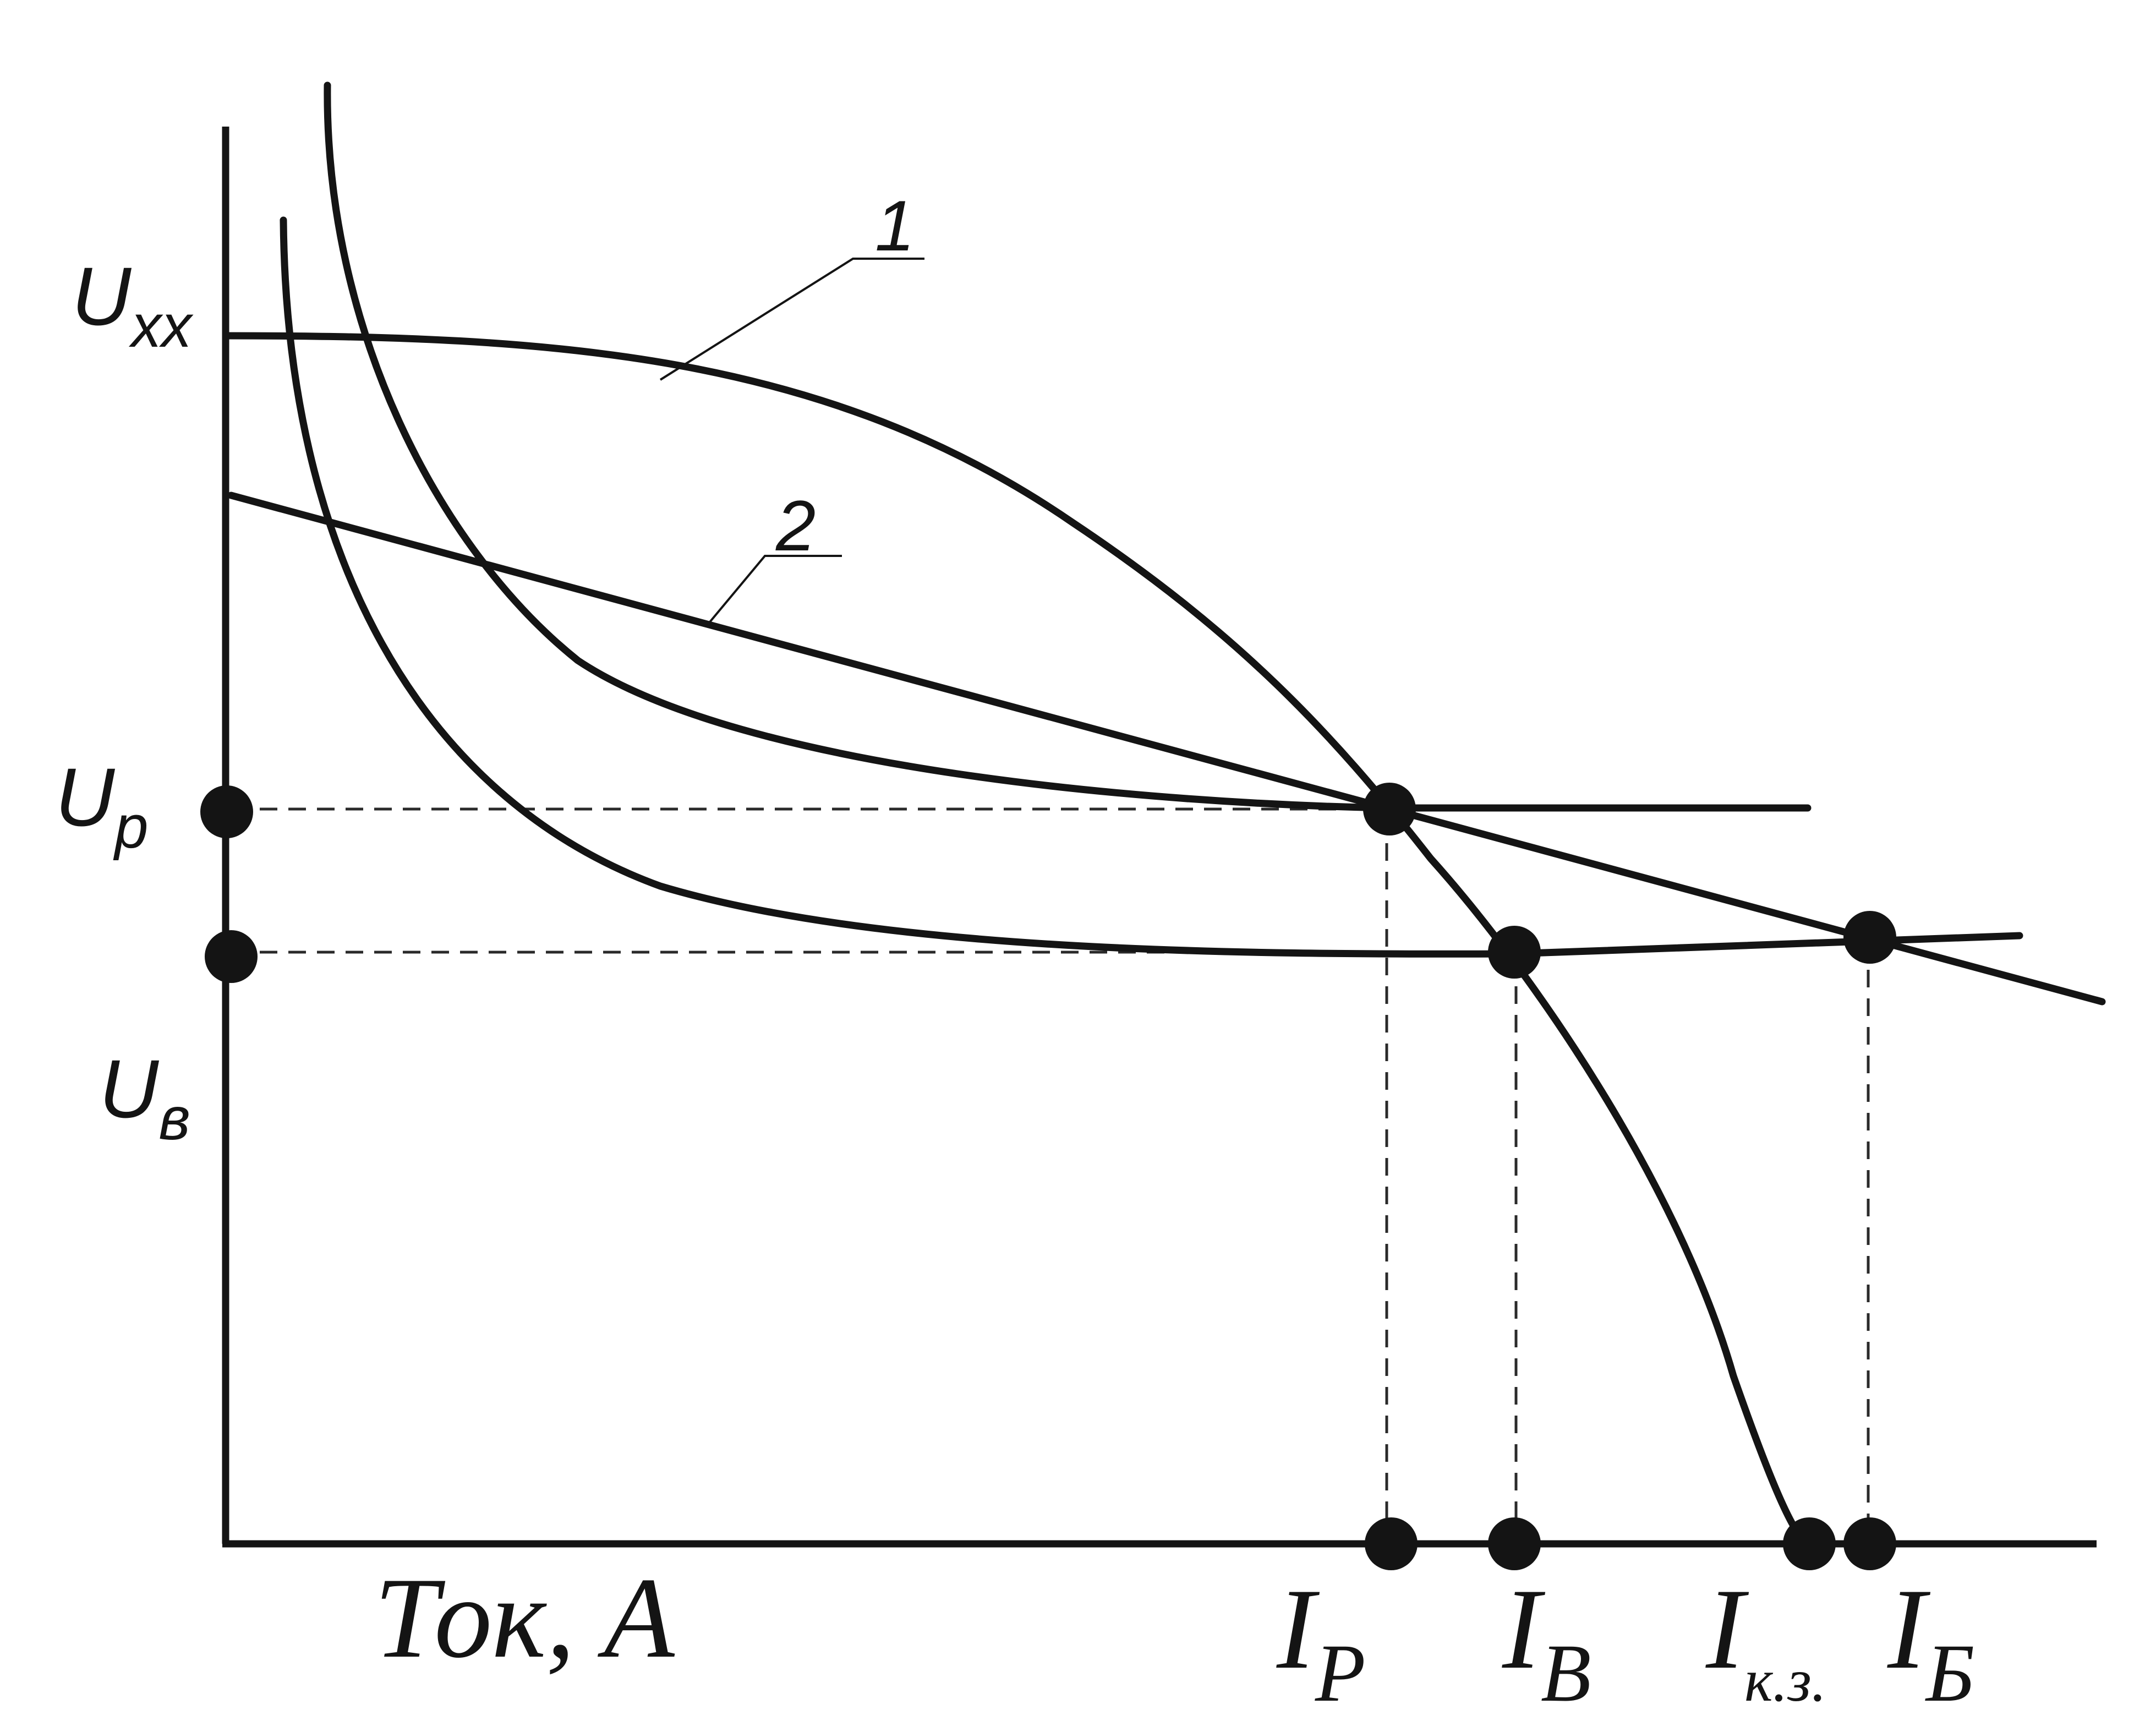  What do you see at coordinates (1810, 1543) in the screenshot?
I see `point-ikz-axis` at bounding box center [1810, 1543].